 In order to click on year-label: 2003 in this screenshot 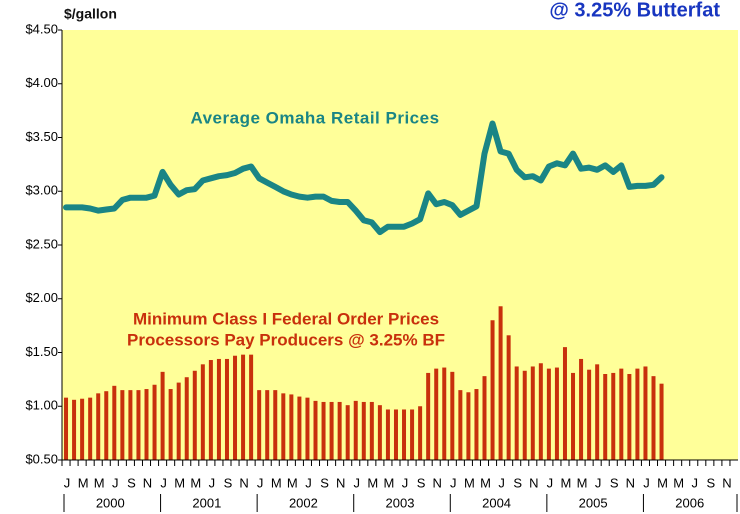, I will do `click(400, 502)`.